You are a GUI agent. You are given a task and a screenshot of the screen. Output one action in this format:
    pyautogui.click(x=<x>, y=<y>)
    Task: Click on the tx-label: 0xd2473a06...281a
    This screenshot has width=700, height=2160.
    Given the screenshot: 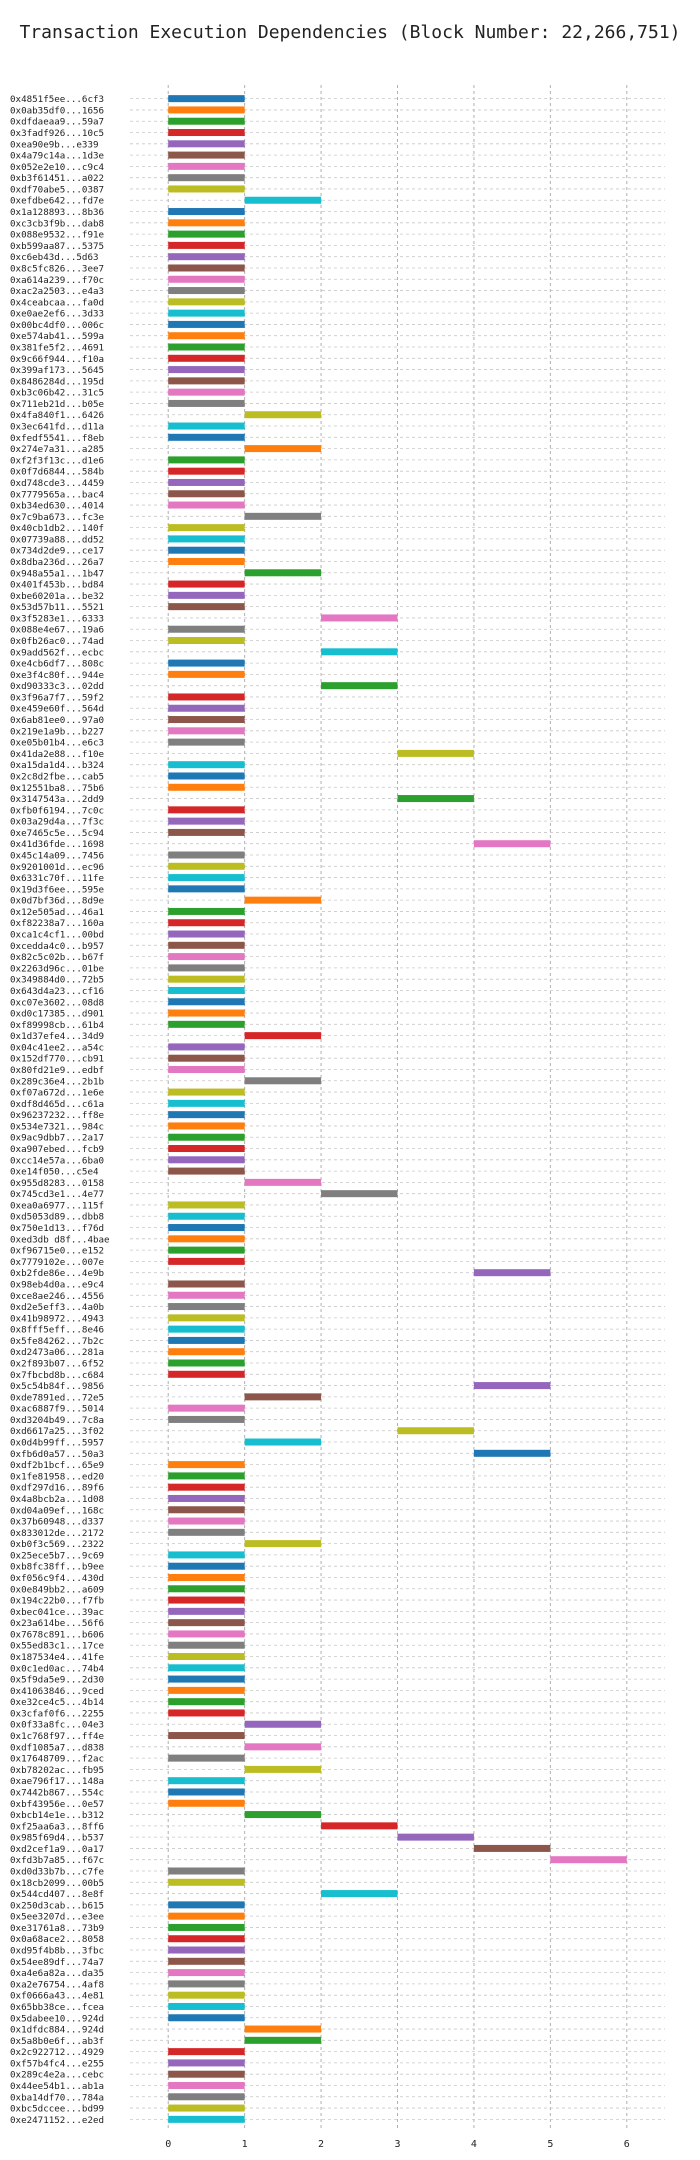 What is the action you would take?
    pyautogui.click(x=57, y=1352)
    